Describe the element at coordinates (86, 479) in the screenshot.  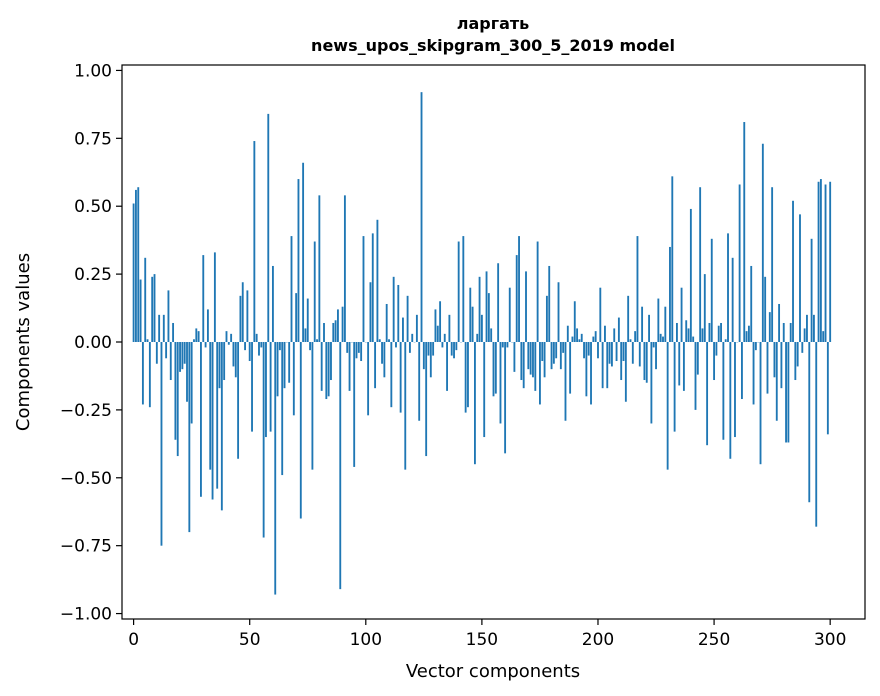
I see `y-tick-label: −0.50` at that location.